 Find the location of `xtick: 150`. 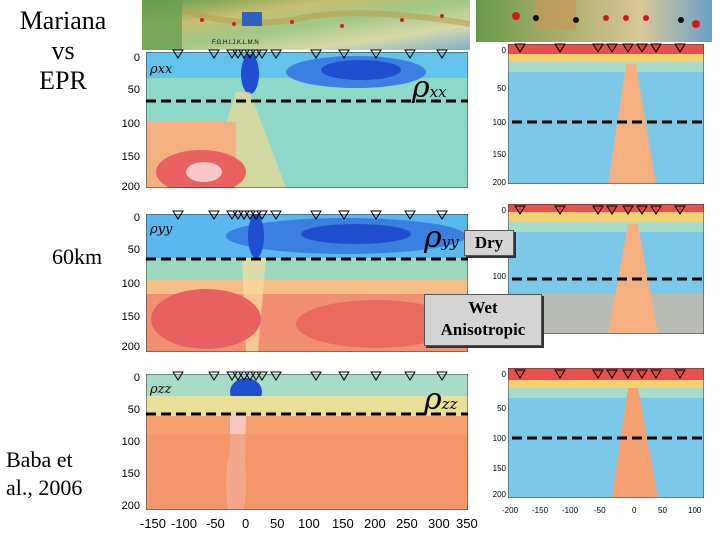

xtick: 150 is located at coordinates (343, 523).